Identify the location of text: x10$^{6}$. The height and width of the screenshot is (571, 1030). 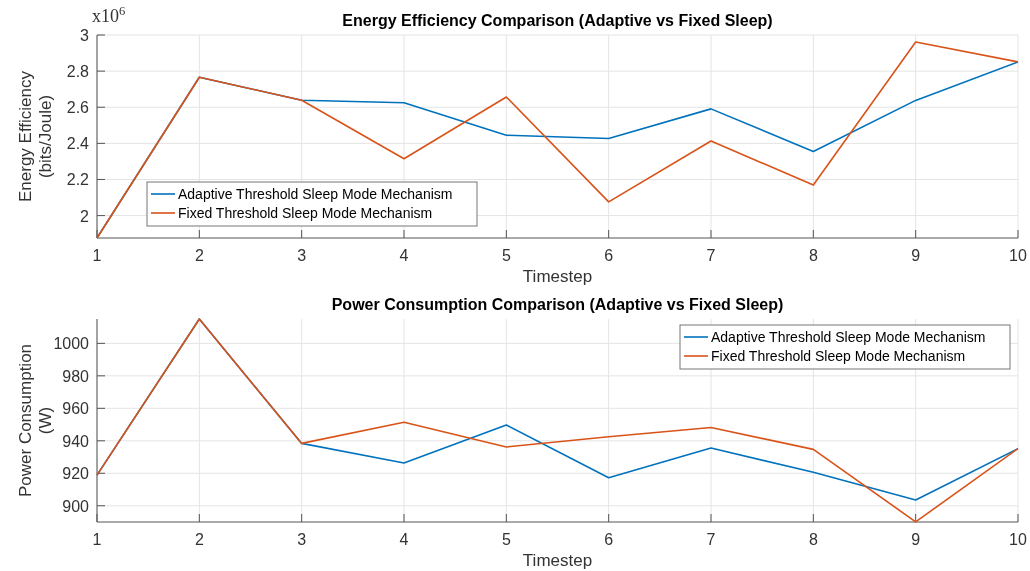
(109, 15).